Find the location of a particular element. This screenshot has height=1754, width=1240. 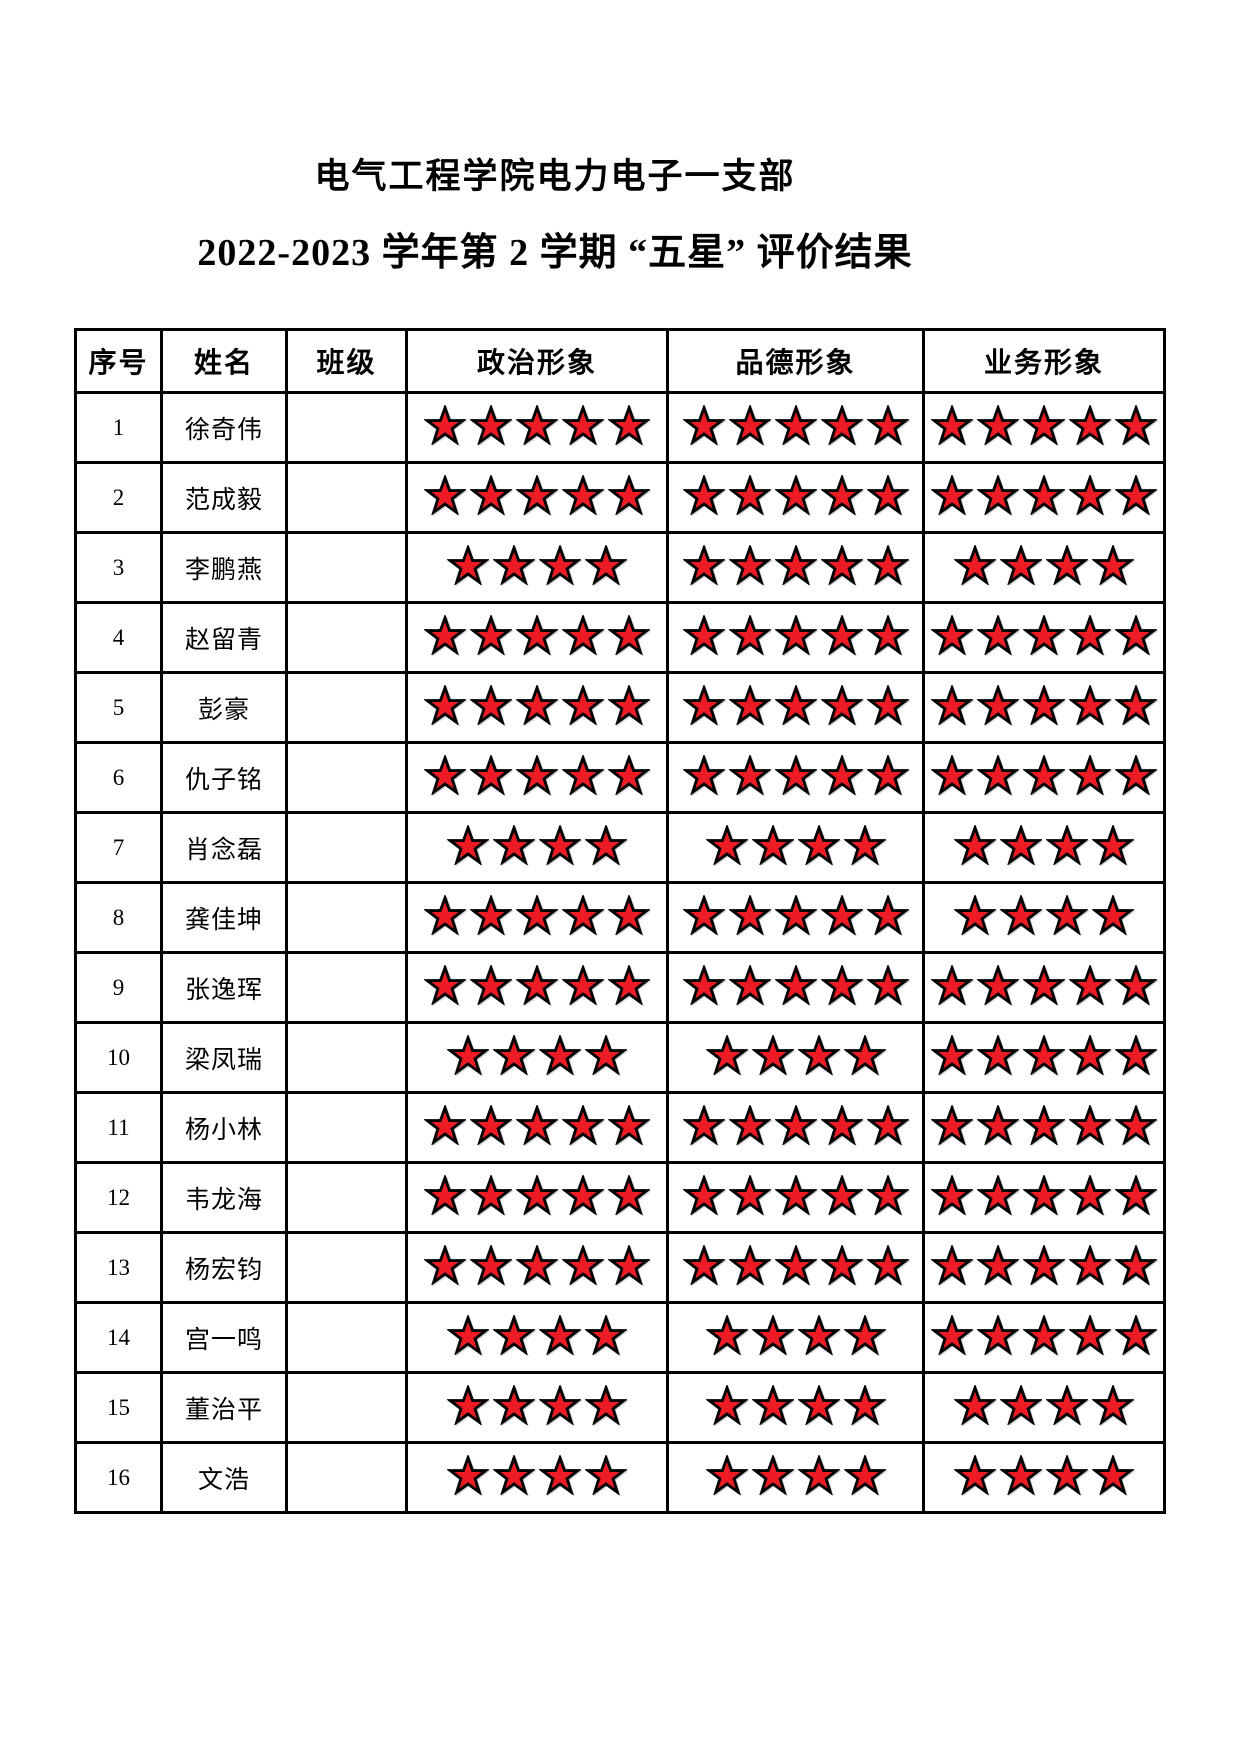

cell-index: 9 is located at coordinates (118, 987).